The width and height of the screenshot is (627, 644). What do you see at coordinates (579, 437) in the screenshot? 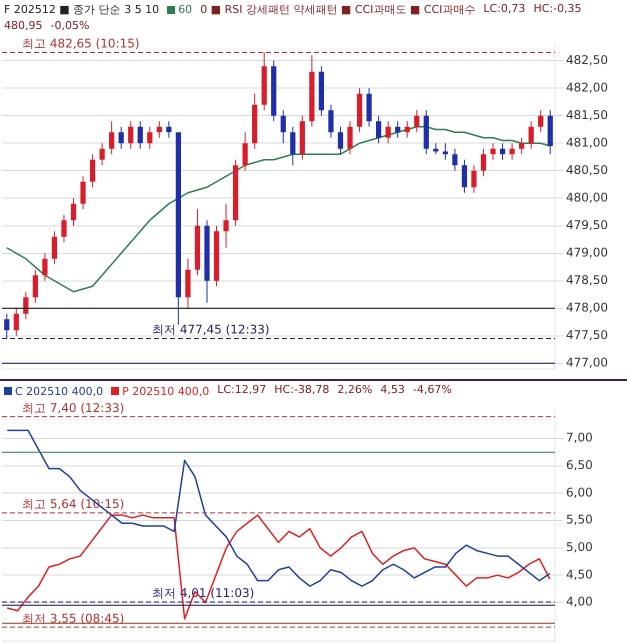
I see `y-tick-label: 7,00` at bounding box center [579, 437].